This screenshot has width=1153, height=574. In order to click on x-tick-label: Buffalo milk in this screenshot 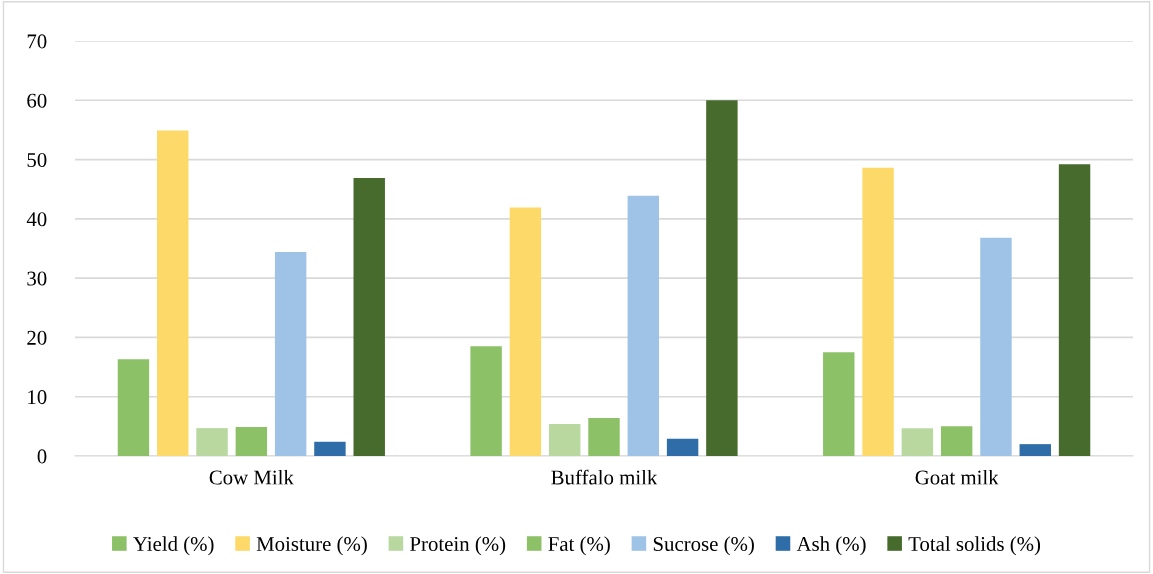, I will do `click(604, 477)`.